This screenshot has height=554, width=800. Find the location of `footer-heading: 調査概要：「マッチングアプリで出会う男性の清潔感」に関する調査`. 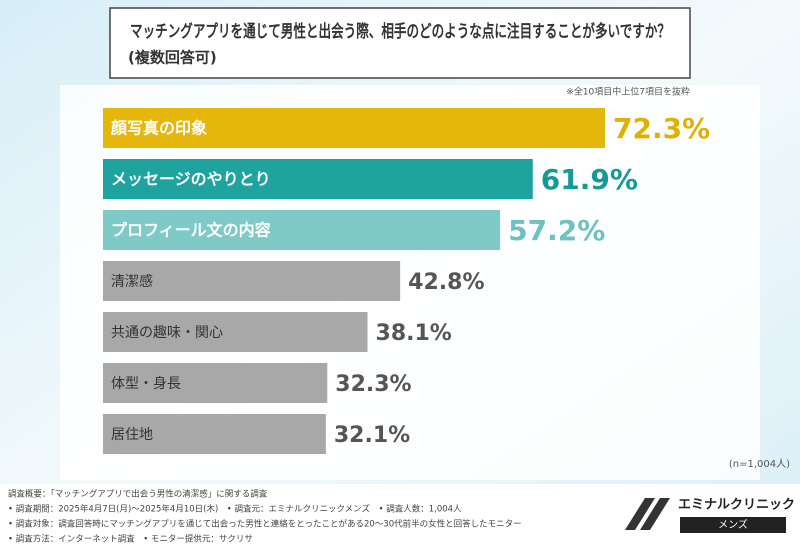

footer-heading: 調査概要：「マッチングアプリで出会う男性の清潔感」に関する調査 is located at coordinates (138, 494).